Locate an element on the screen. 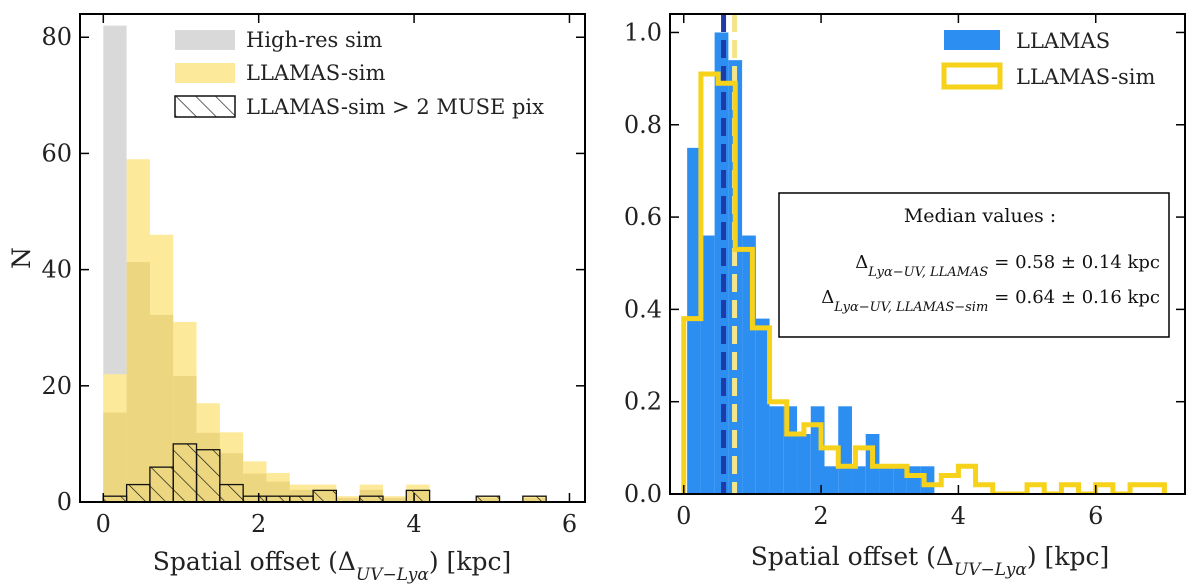 The image size is (1200, 584). left-xtick-label: 6 is located at coordinates (569, 524).